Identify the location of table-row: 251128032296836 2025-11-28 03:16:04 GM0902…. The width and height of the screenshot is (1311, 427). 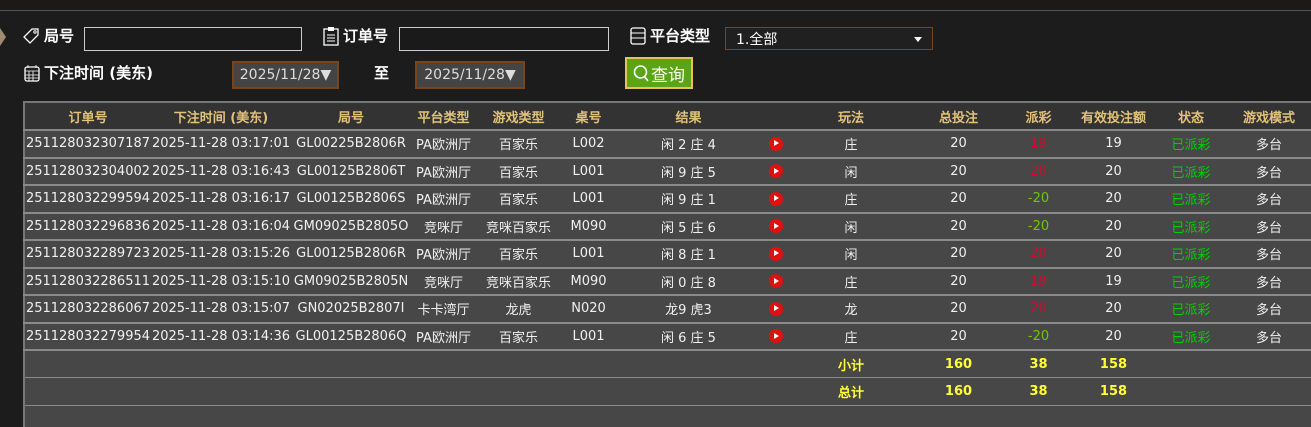
(667, 226).